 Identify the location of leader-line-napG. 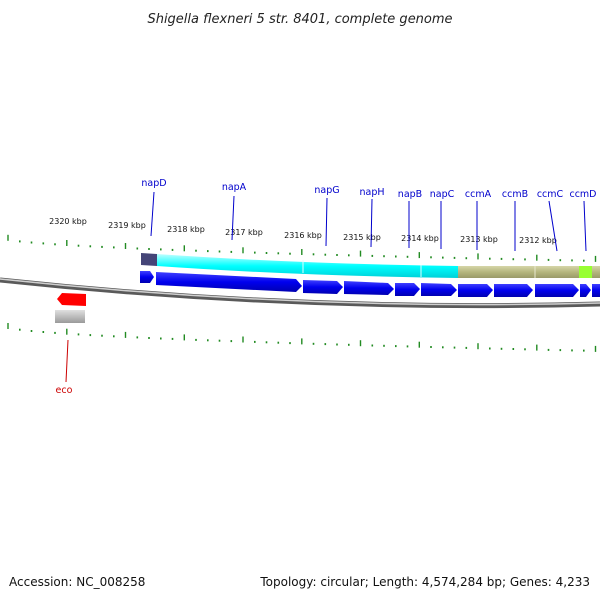
(326, 222).